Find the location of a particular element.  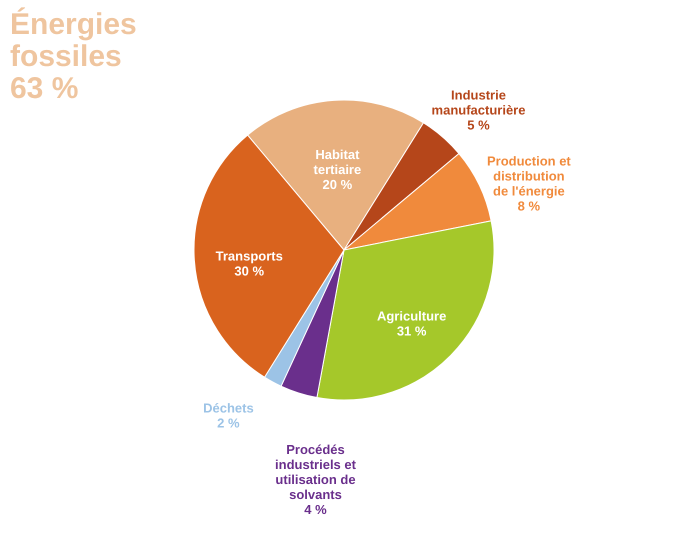

text: Énergies fossiles 63 % is located at coordinates (73, 56).